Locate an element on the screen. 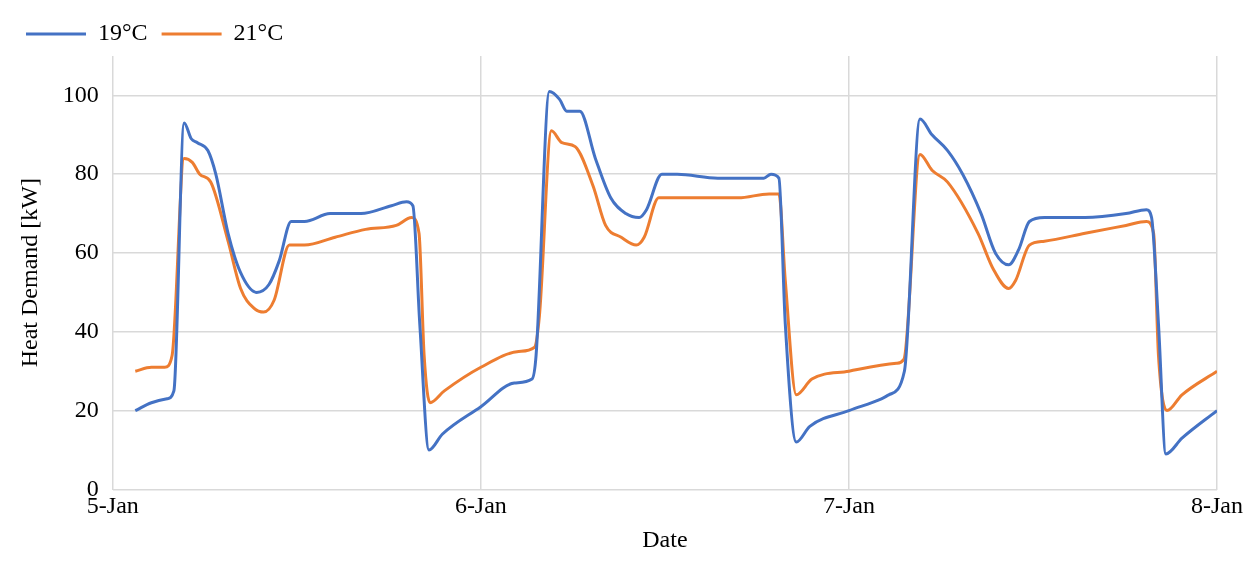 This screenshot has width=1255, height=565. x-axis-title: Date is located at coordinates (665, 538).